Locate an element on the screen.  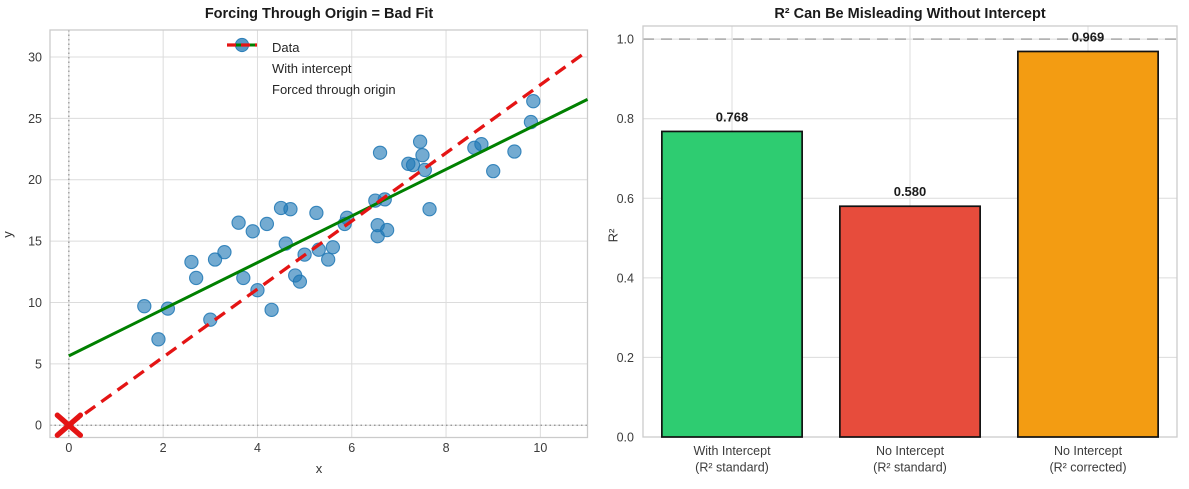
legend-label-data: Data is located at coordinates (286, 47).